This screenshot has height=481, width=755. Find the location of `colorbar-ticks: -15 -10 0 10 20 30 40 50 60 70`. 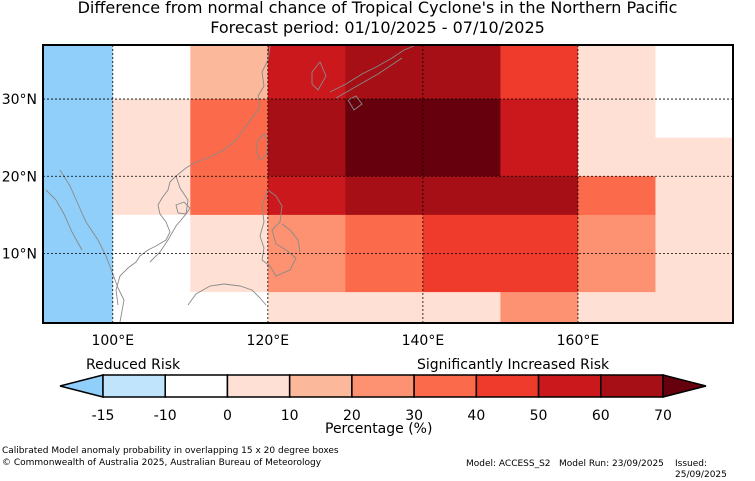

colorbar-ticks: -15 -10 0 10 20 30 40 50 60 70 is located at coordinates (382, 416).